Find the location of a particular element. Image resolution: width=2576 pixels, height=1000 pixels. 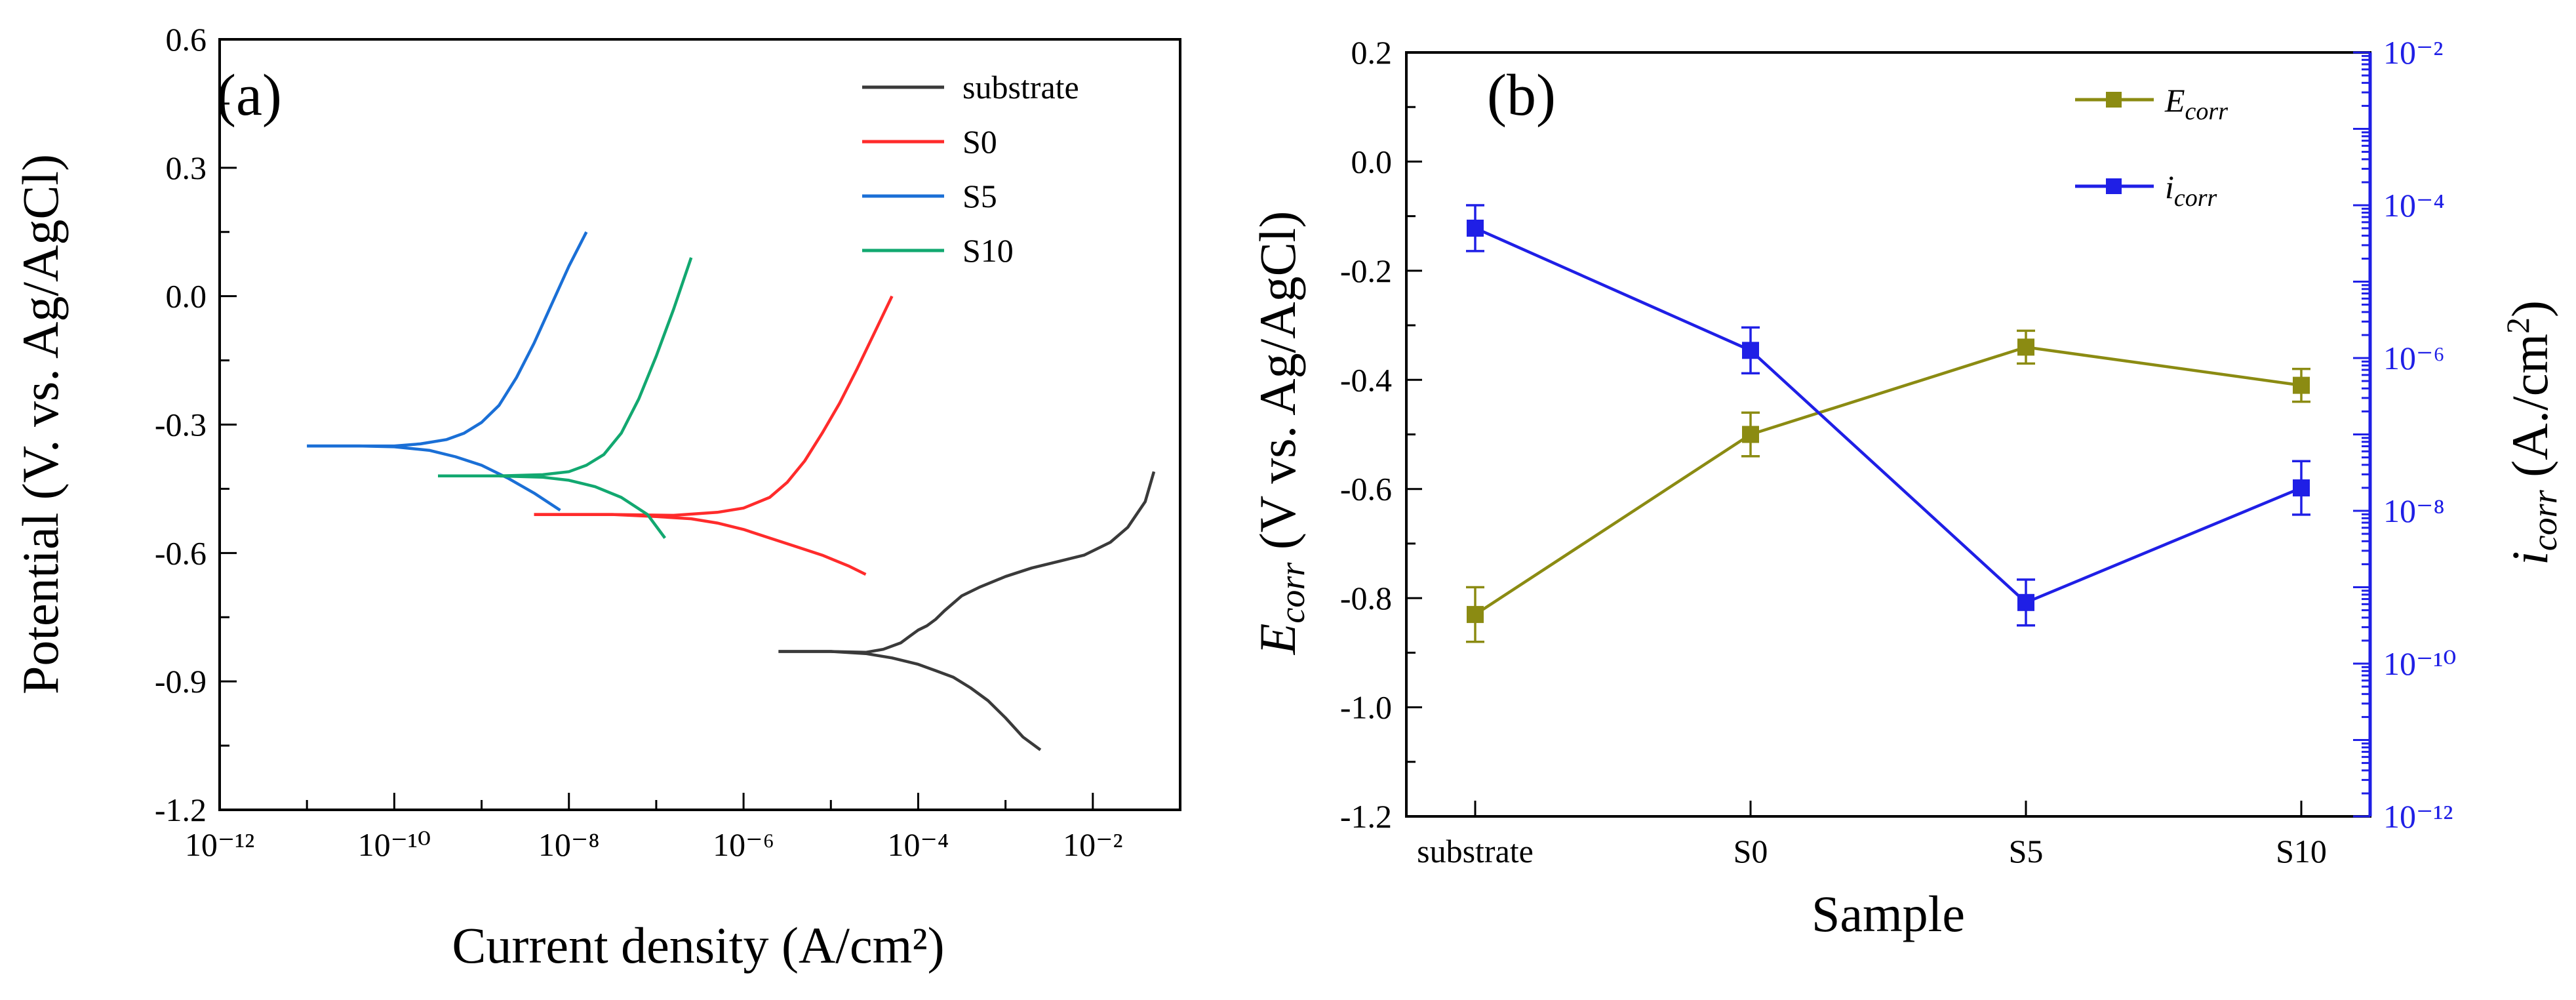

panel-b-y2-title-sup: 2 is located at coordinates (2517, 325).